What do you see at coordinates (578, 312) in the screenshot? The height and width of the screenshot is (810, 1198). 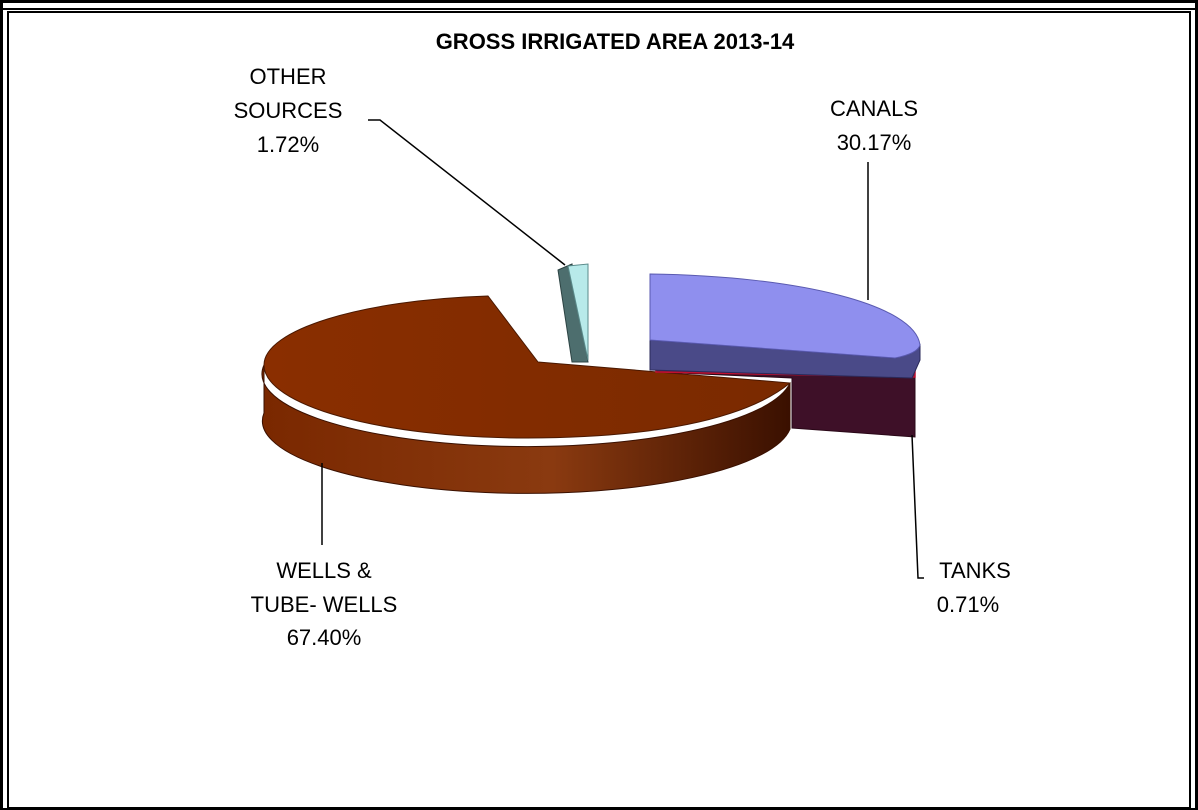 I see `slice-other-top` at bounding box center [578, 312].